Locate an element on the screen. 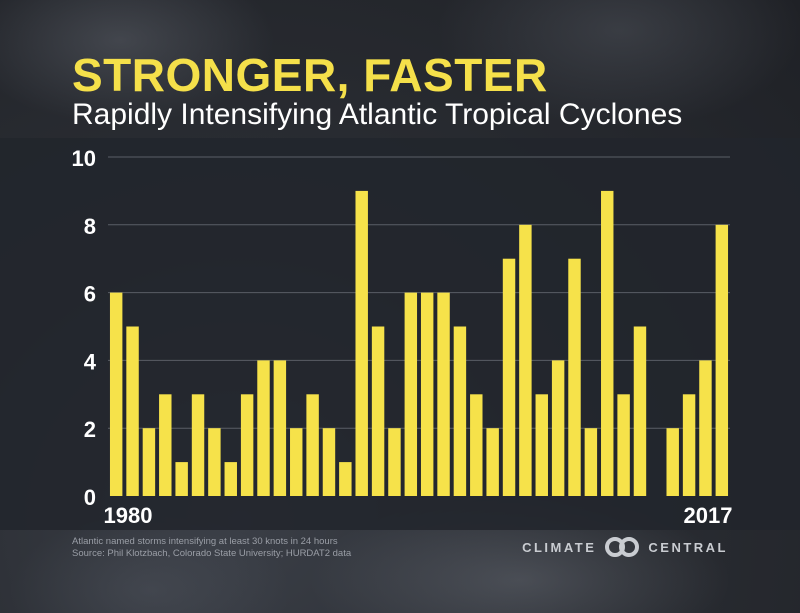  y-axis: 0 2 4 6 8 10 is located at coordinates (84, 328).